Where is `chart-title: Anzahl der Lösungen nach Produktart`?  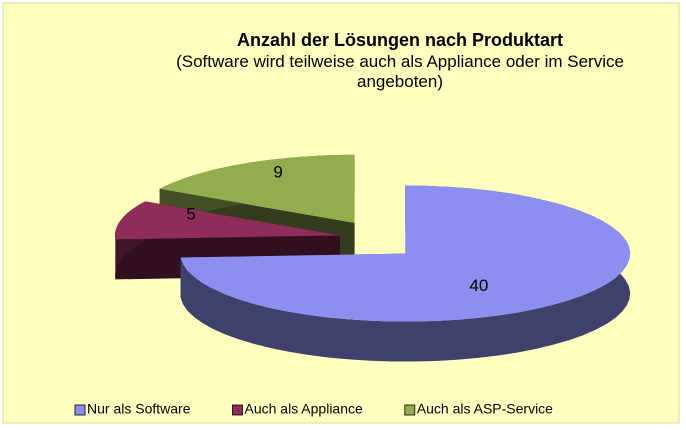
chart-title: Anzahl der Lösungen nach Produktart is located at coordinates (400, 40).